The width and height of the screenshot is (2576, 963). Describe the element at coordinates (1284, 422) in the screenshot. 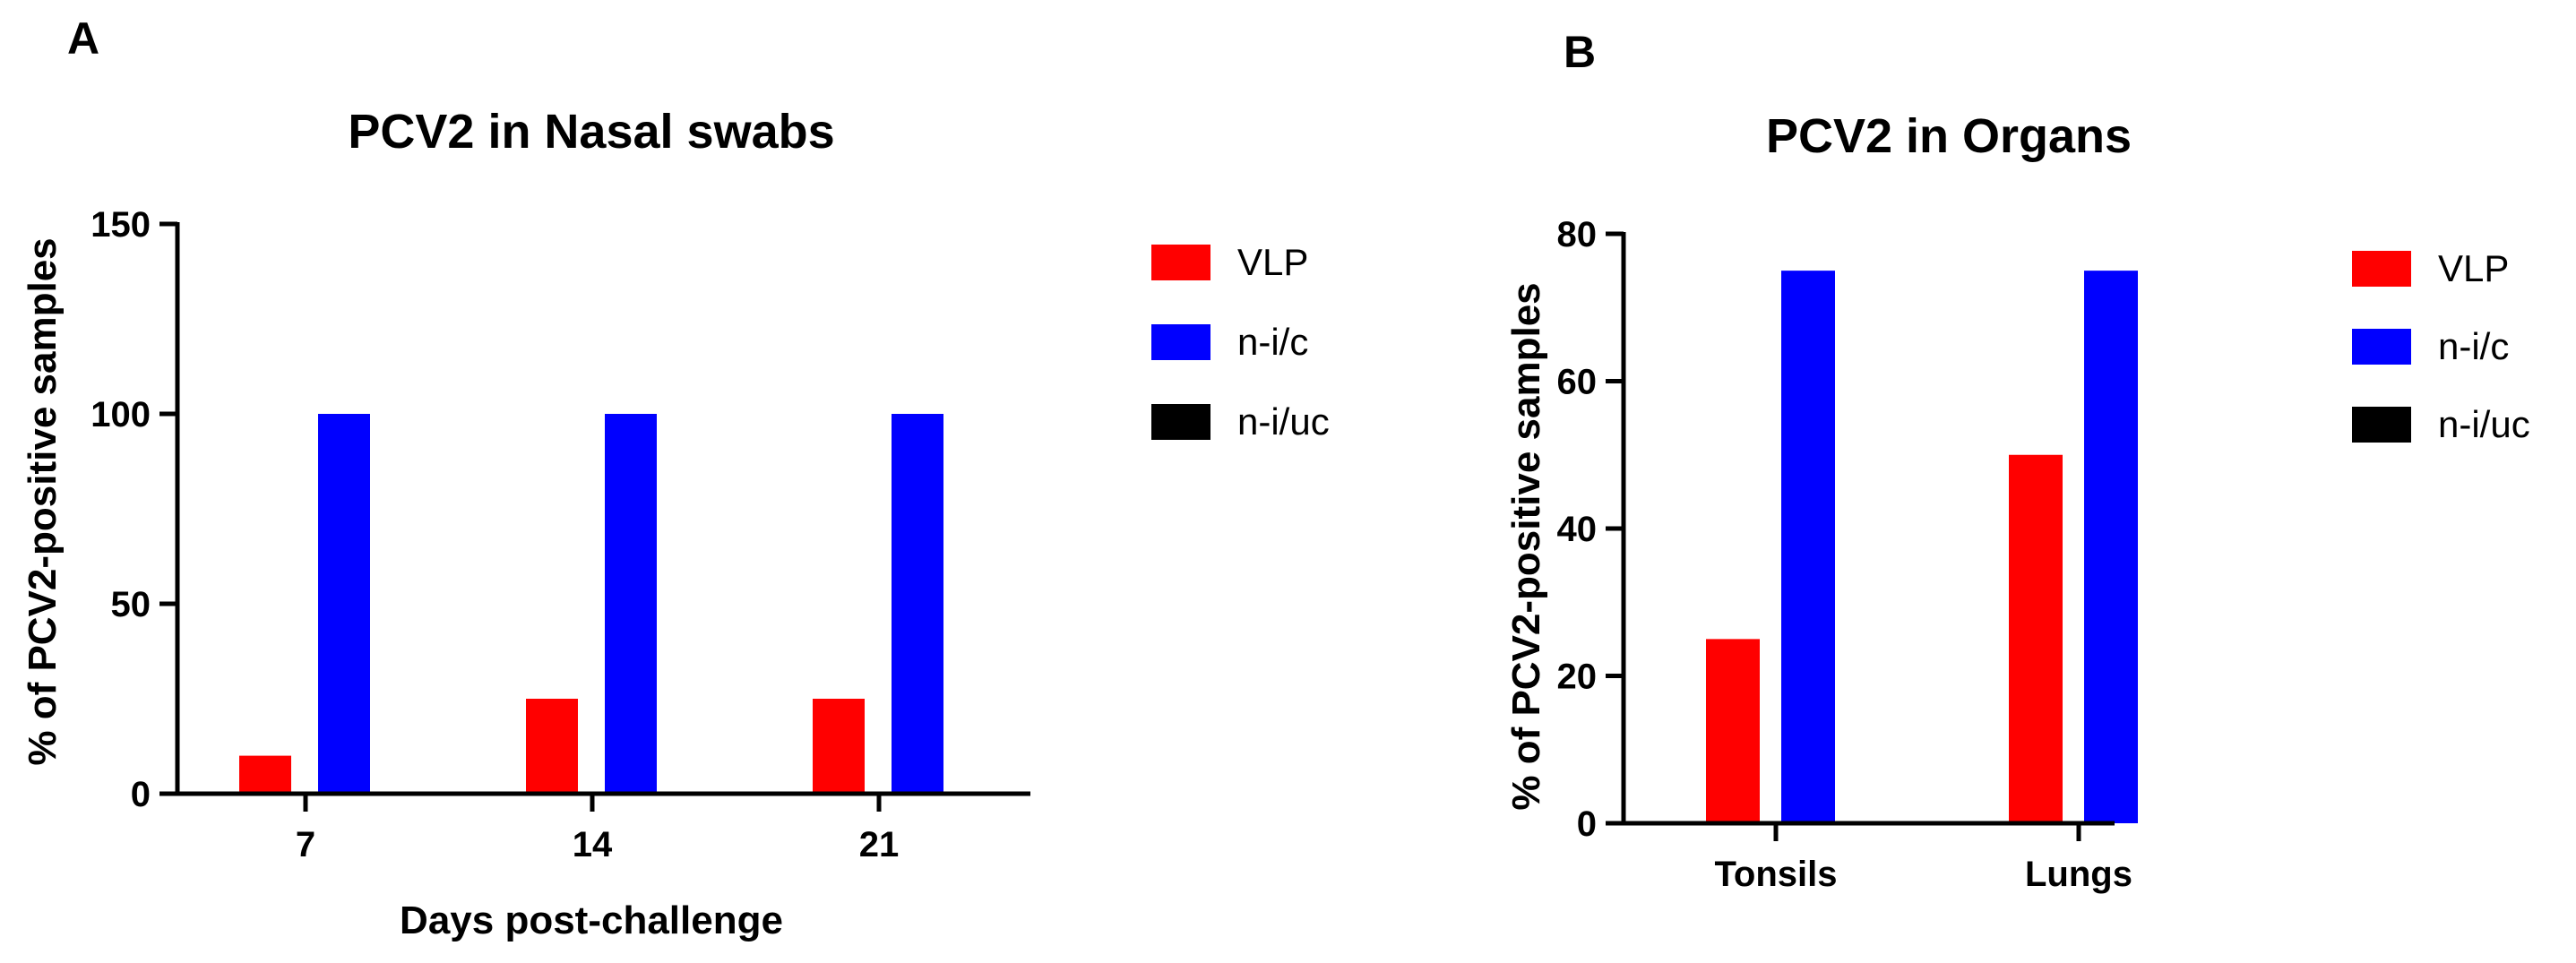

I see `panel-a-legend-label-n-i-uc: n-i/uc` at that location.